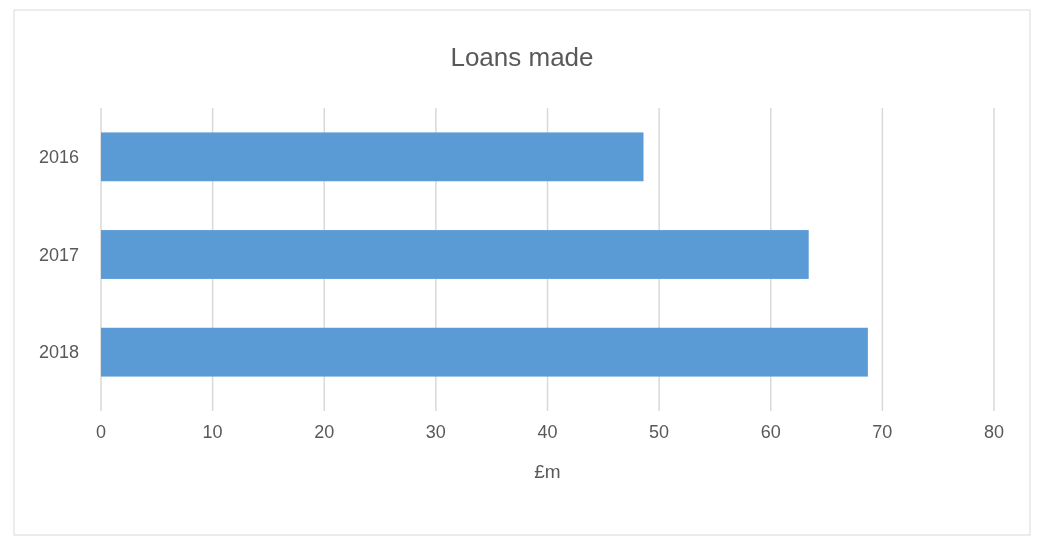 This screenshot has width=1044, height=545. What do you see at coordinates (522, 57) in the screenshot?
I see `chart-title: Loans made` at bounding box center [522, 57].